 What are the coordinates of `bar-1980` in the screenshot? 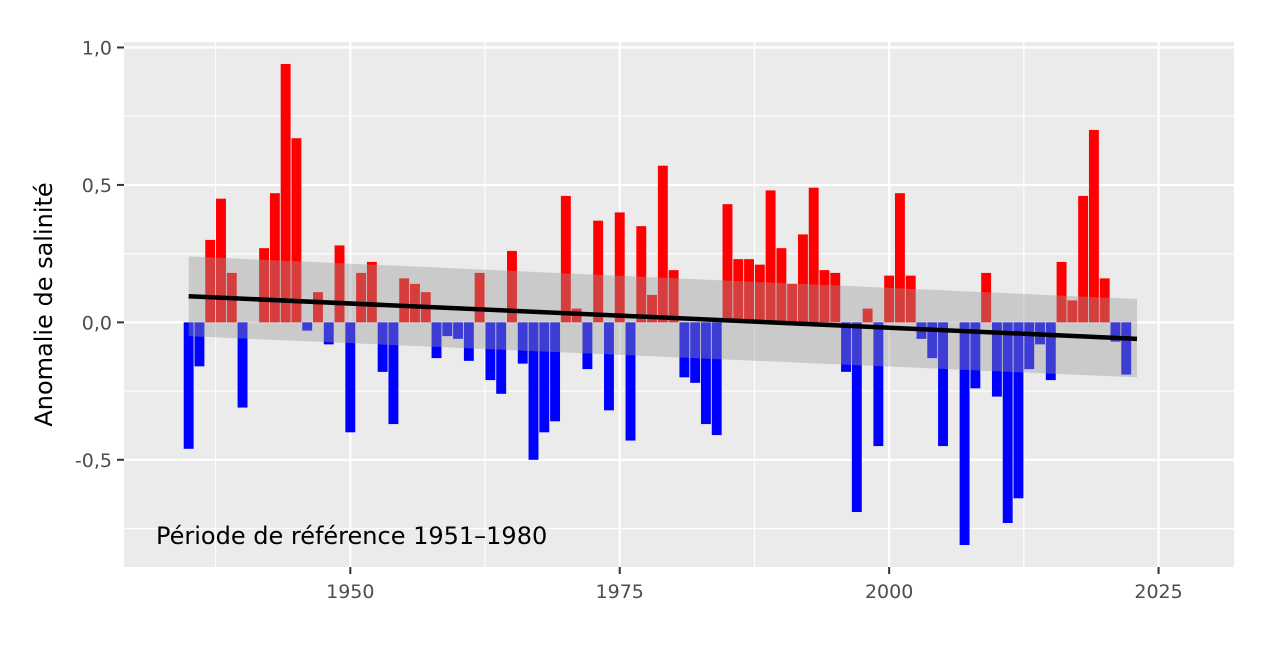 It's located at (673, 296).